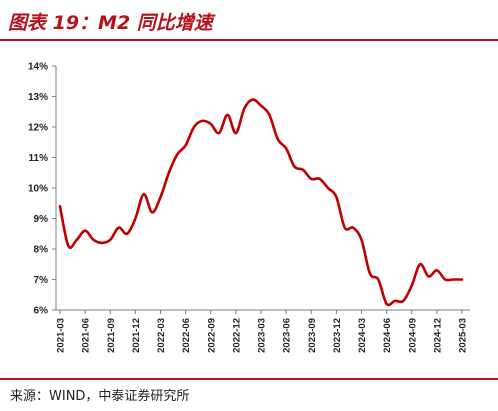  Describe the element at coordinates (437, 335) in the screenshot. I see `x-tick-label: 2024-12` at that location.